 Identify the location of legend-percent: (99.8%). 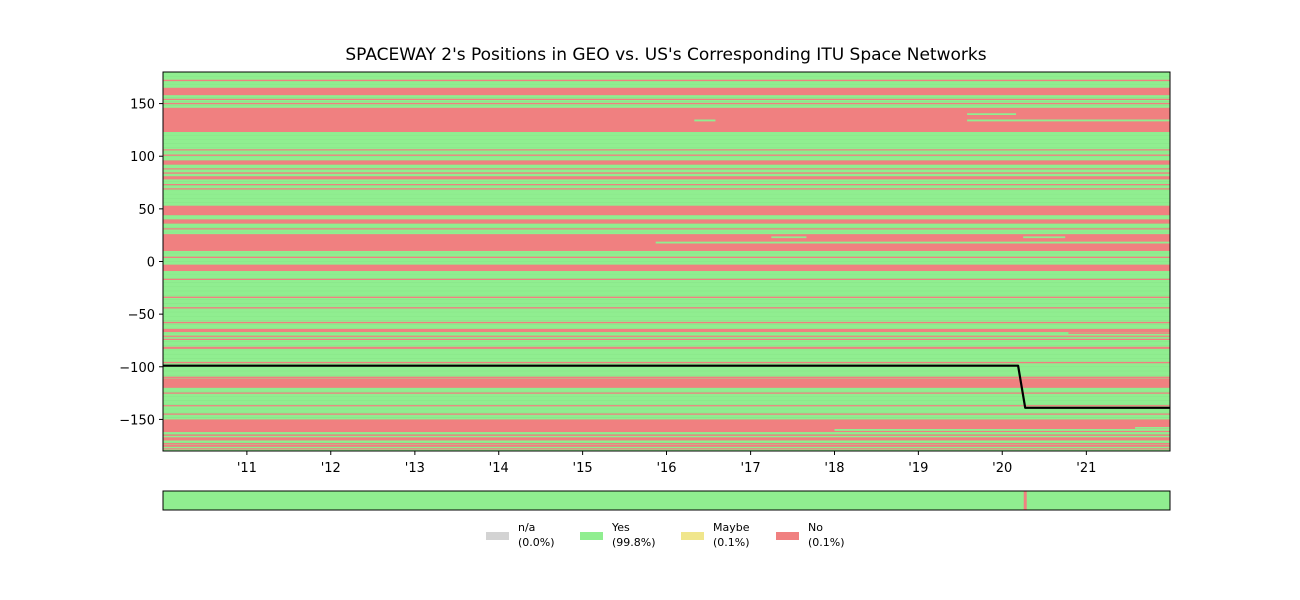
(634, 542).